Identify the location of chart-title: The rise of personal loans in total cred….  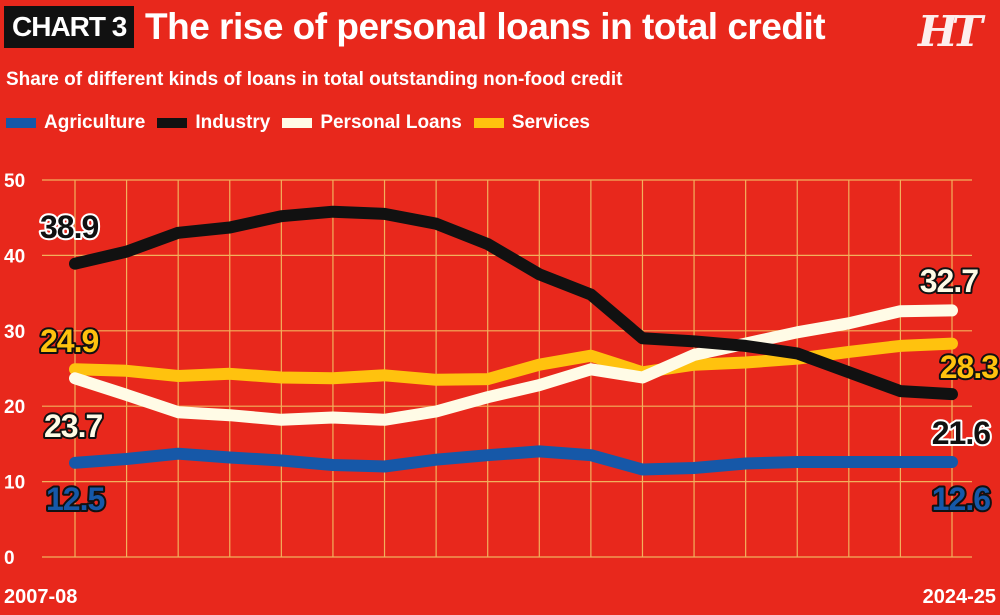
(485, 26).